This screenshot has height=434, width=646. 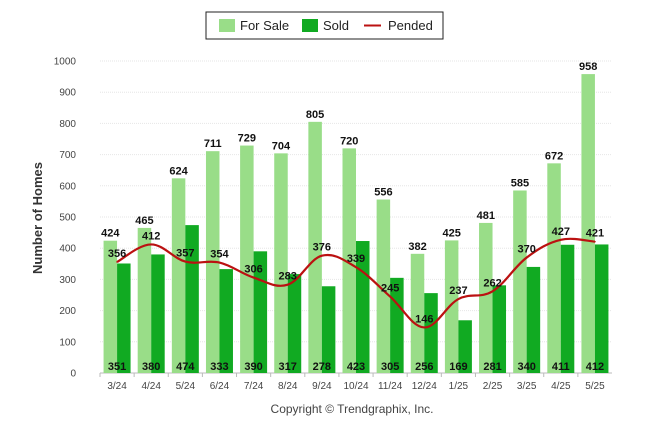 I want to click on sold-value-label: 380, so click(x=151, y=367).